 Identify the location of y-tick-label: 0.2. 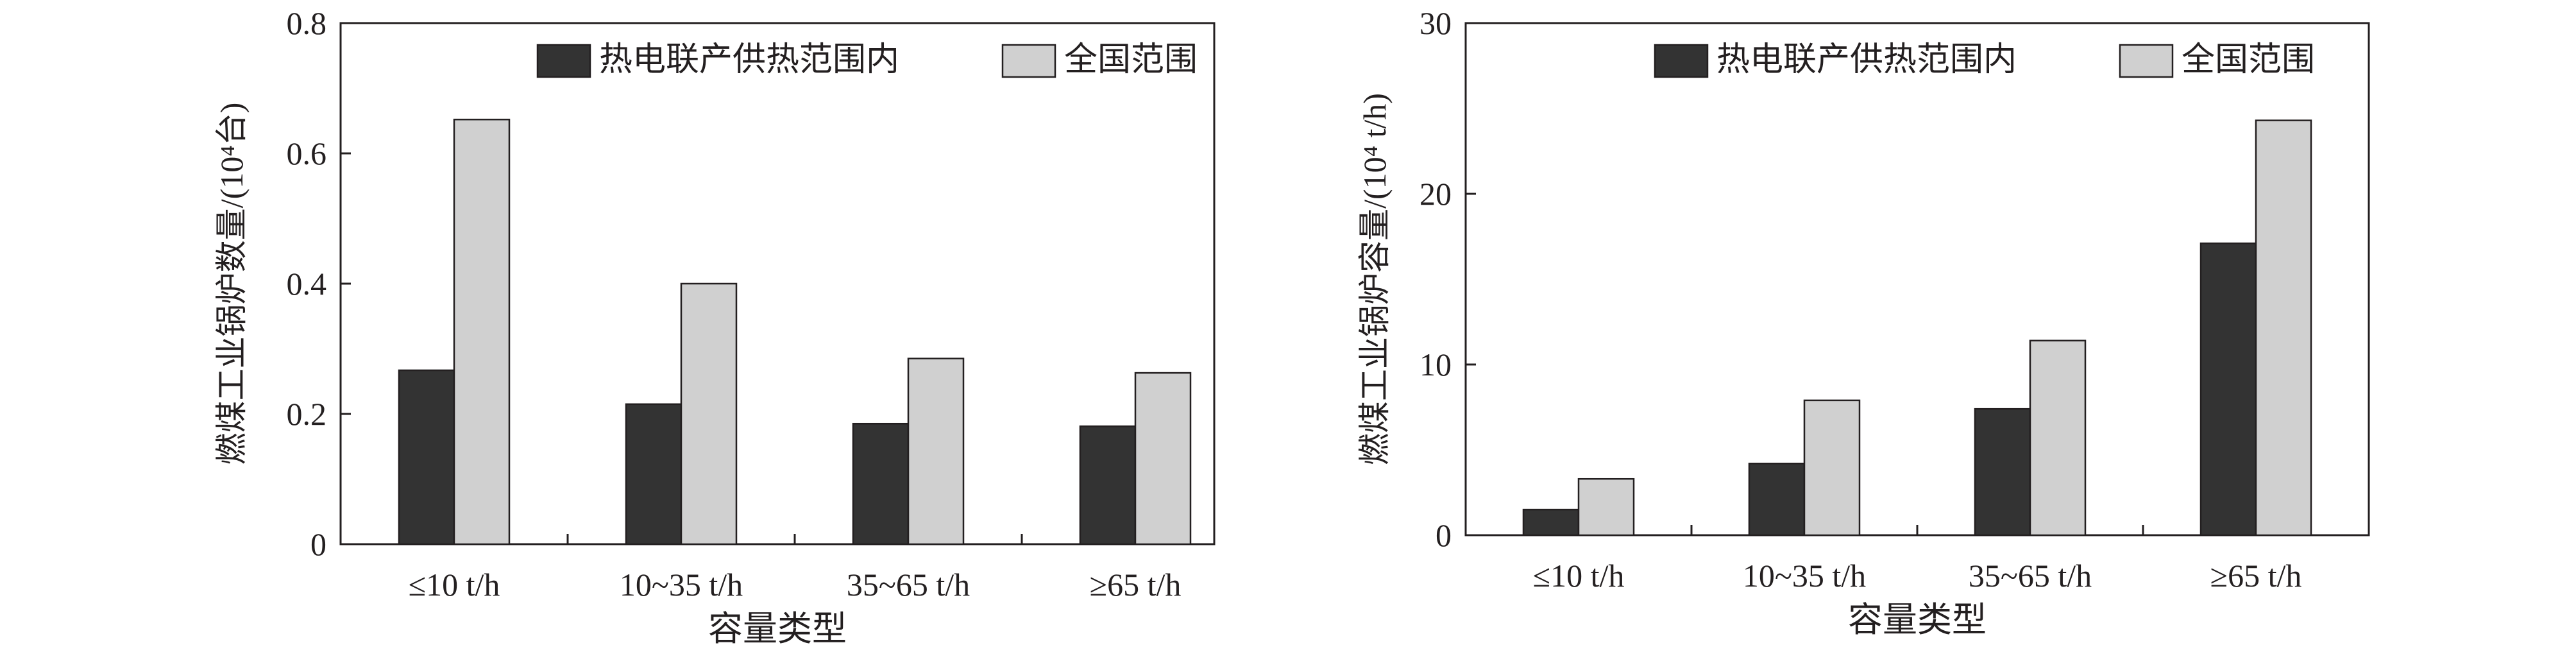
(307, 414).